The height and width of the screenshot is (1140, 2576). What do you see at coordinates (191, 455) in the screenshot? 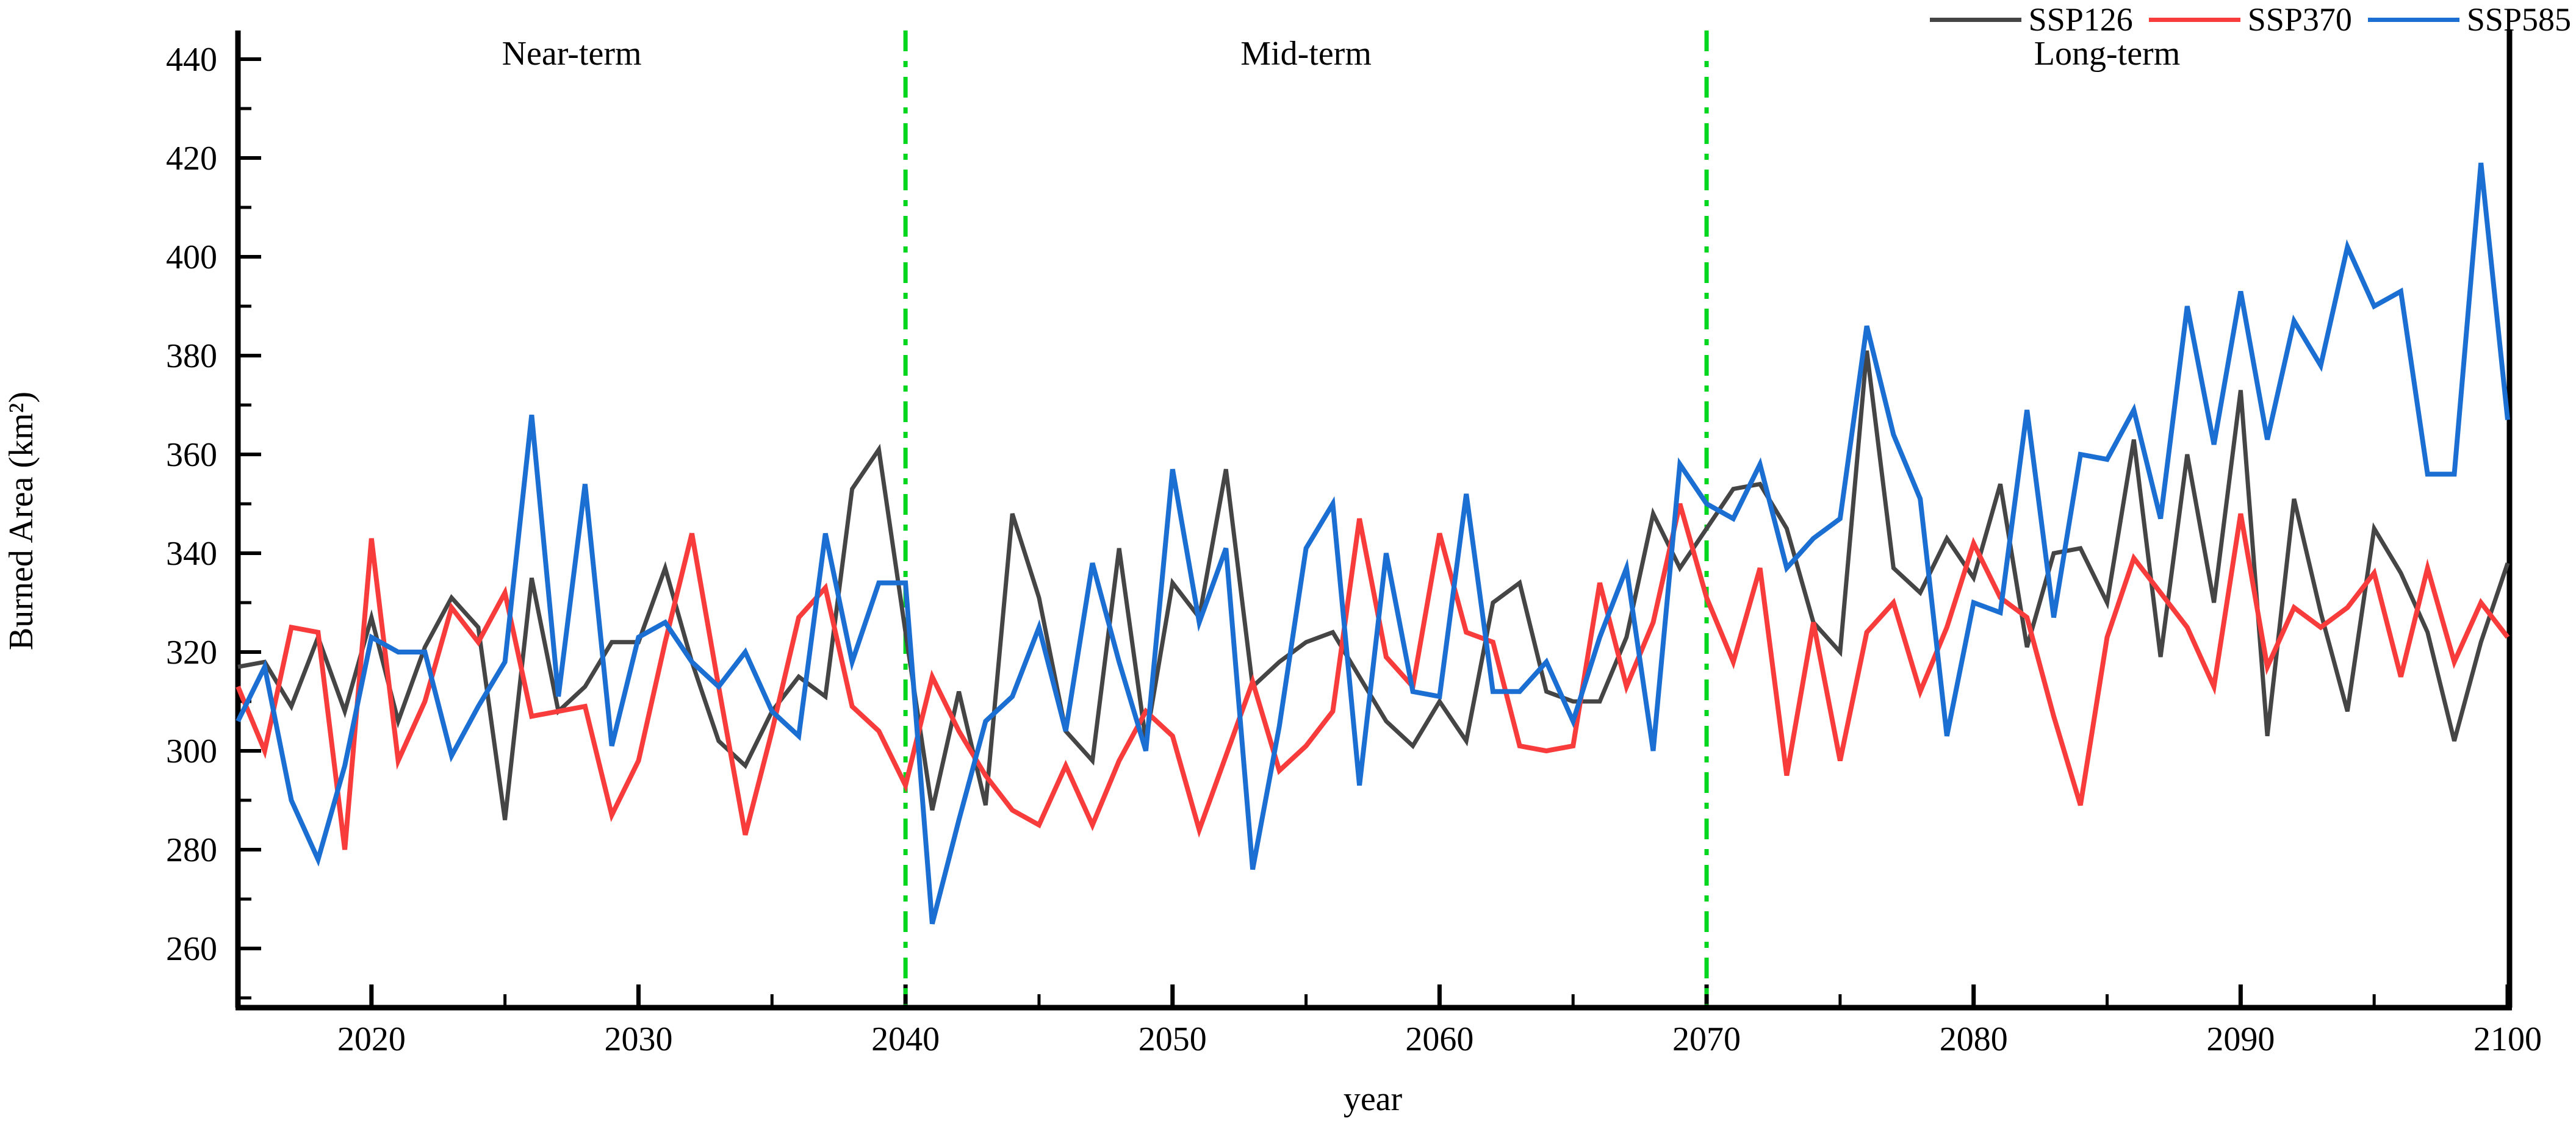
I see `y-tick-label: 360` at bounding box center [191, 455].